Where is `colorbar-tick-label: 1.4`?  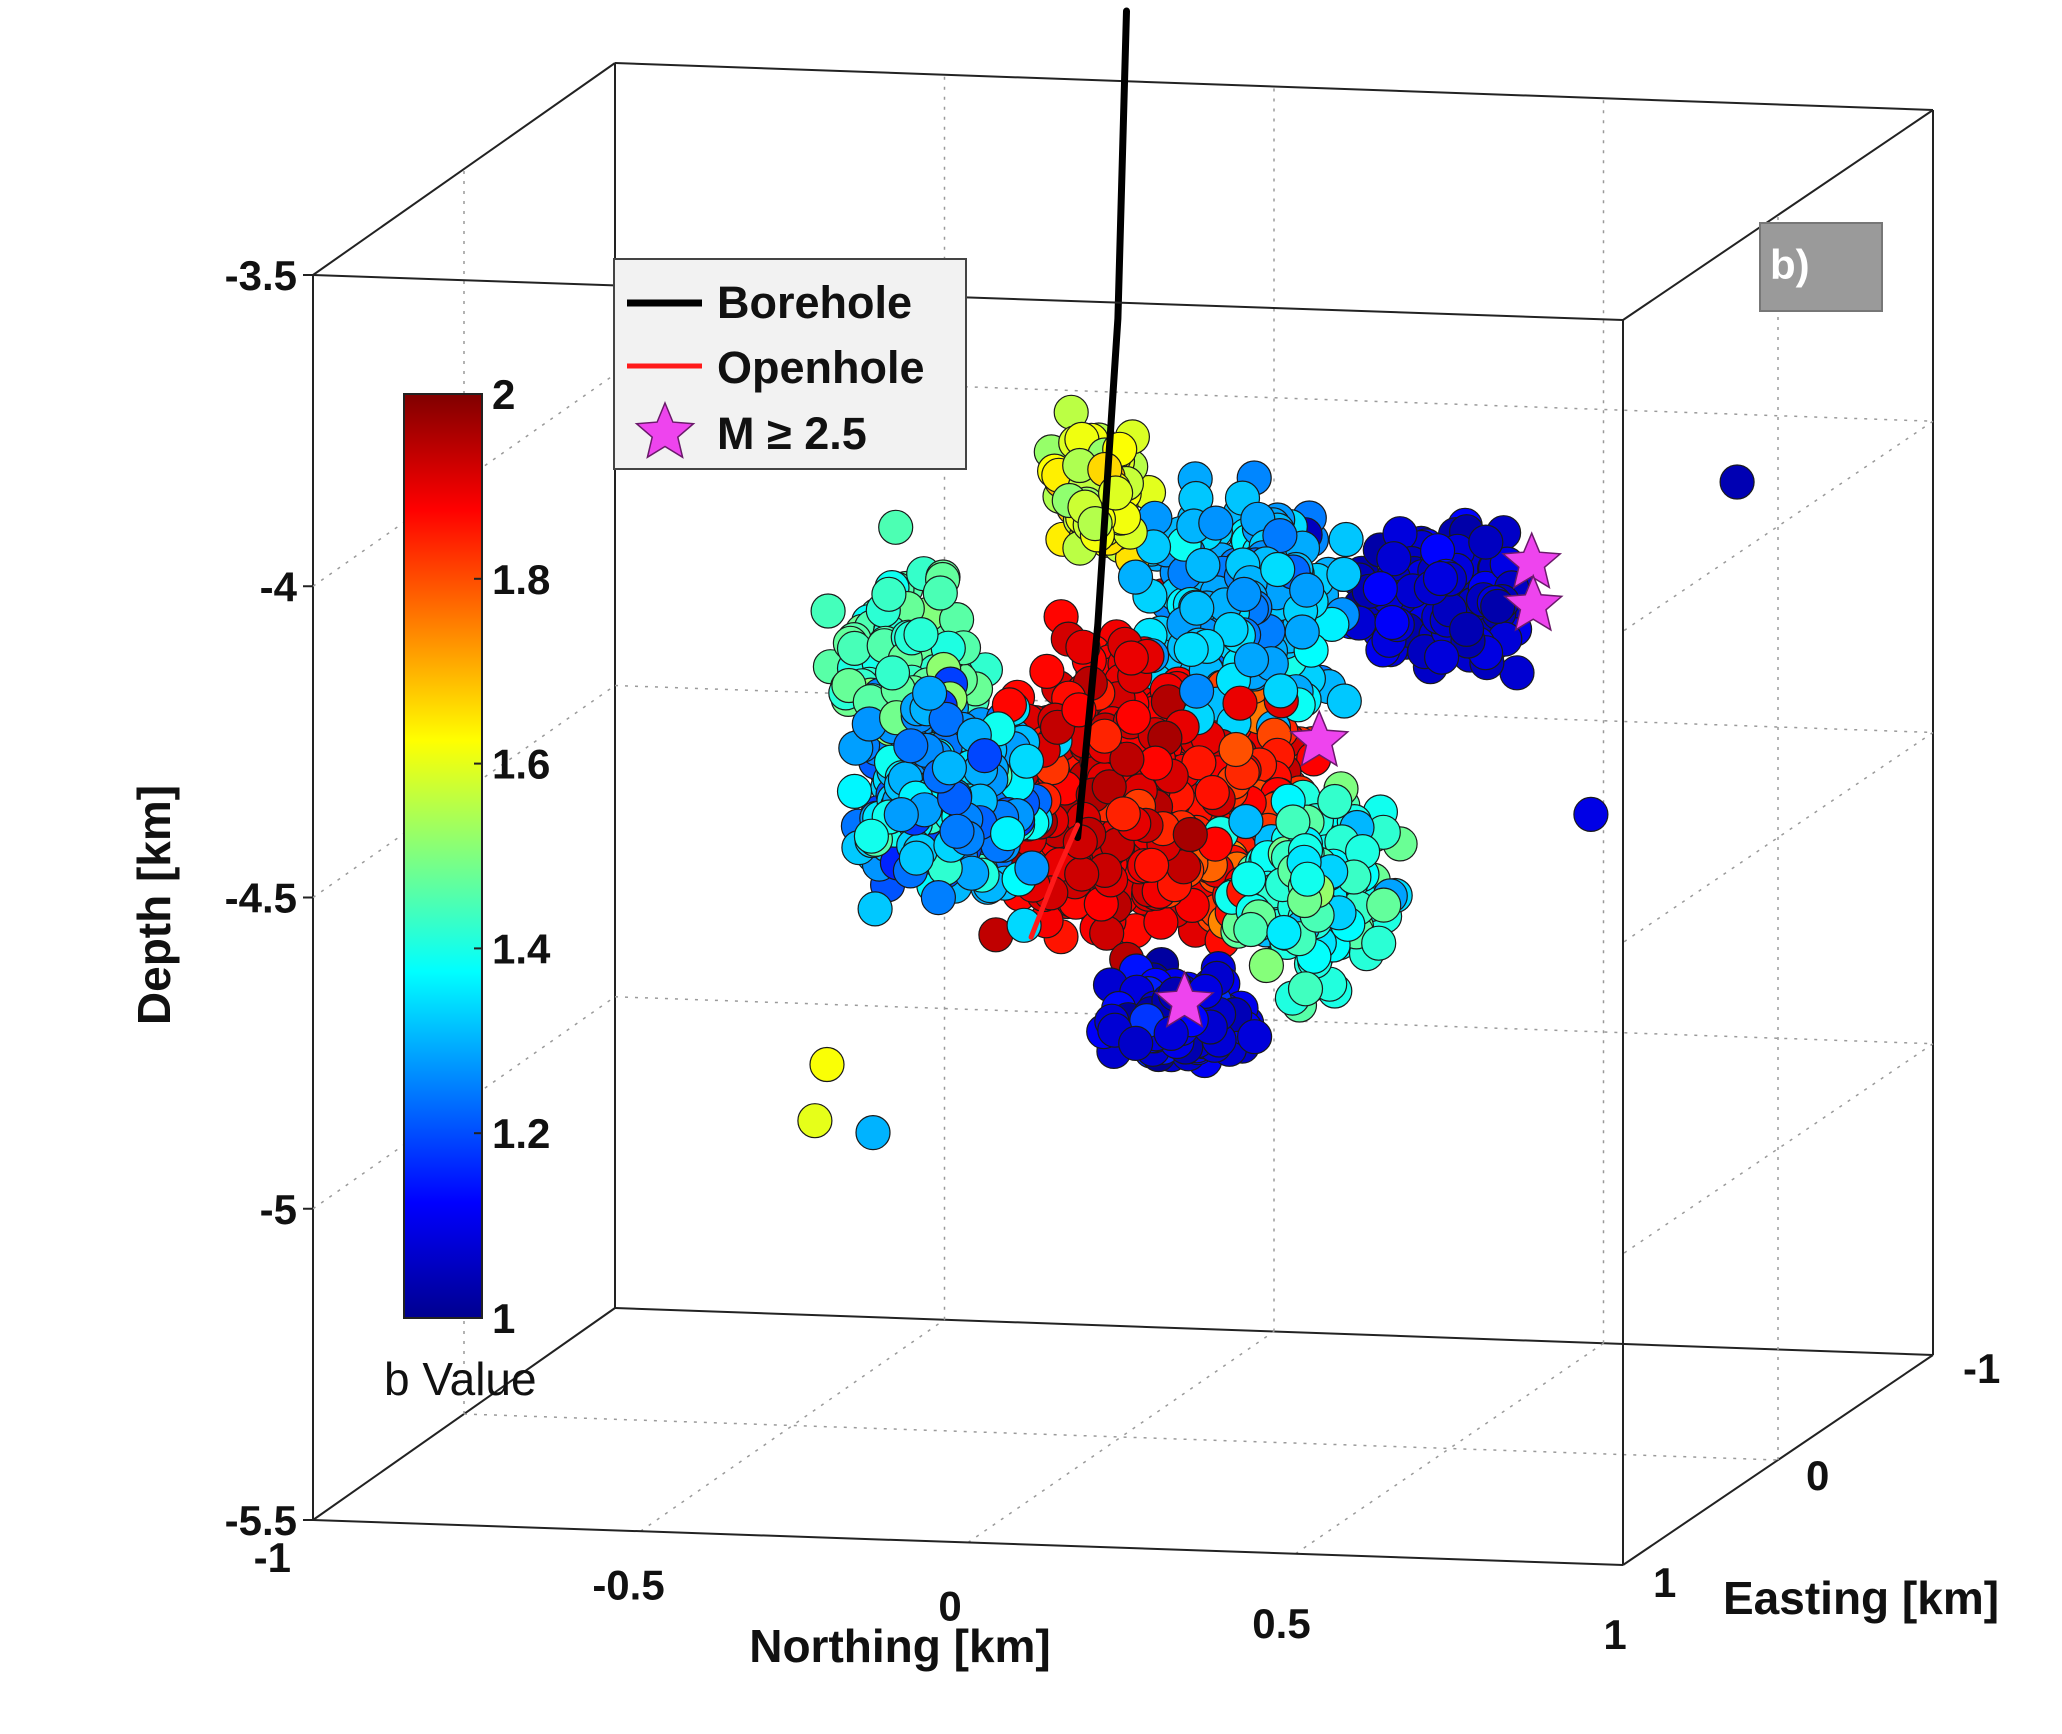
colorbar-tick-label: 1.4 is located at coordinates (521, 948).